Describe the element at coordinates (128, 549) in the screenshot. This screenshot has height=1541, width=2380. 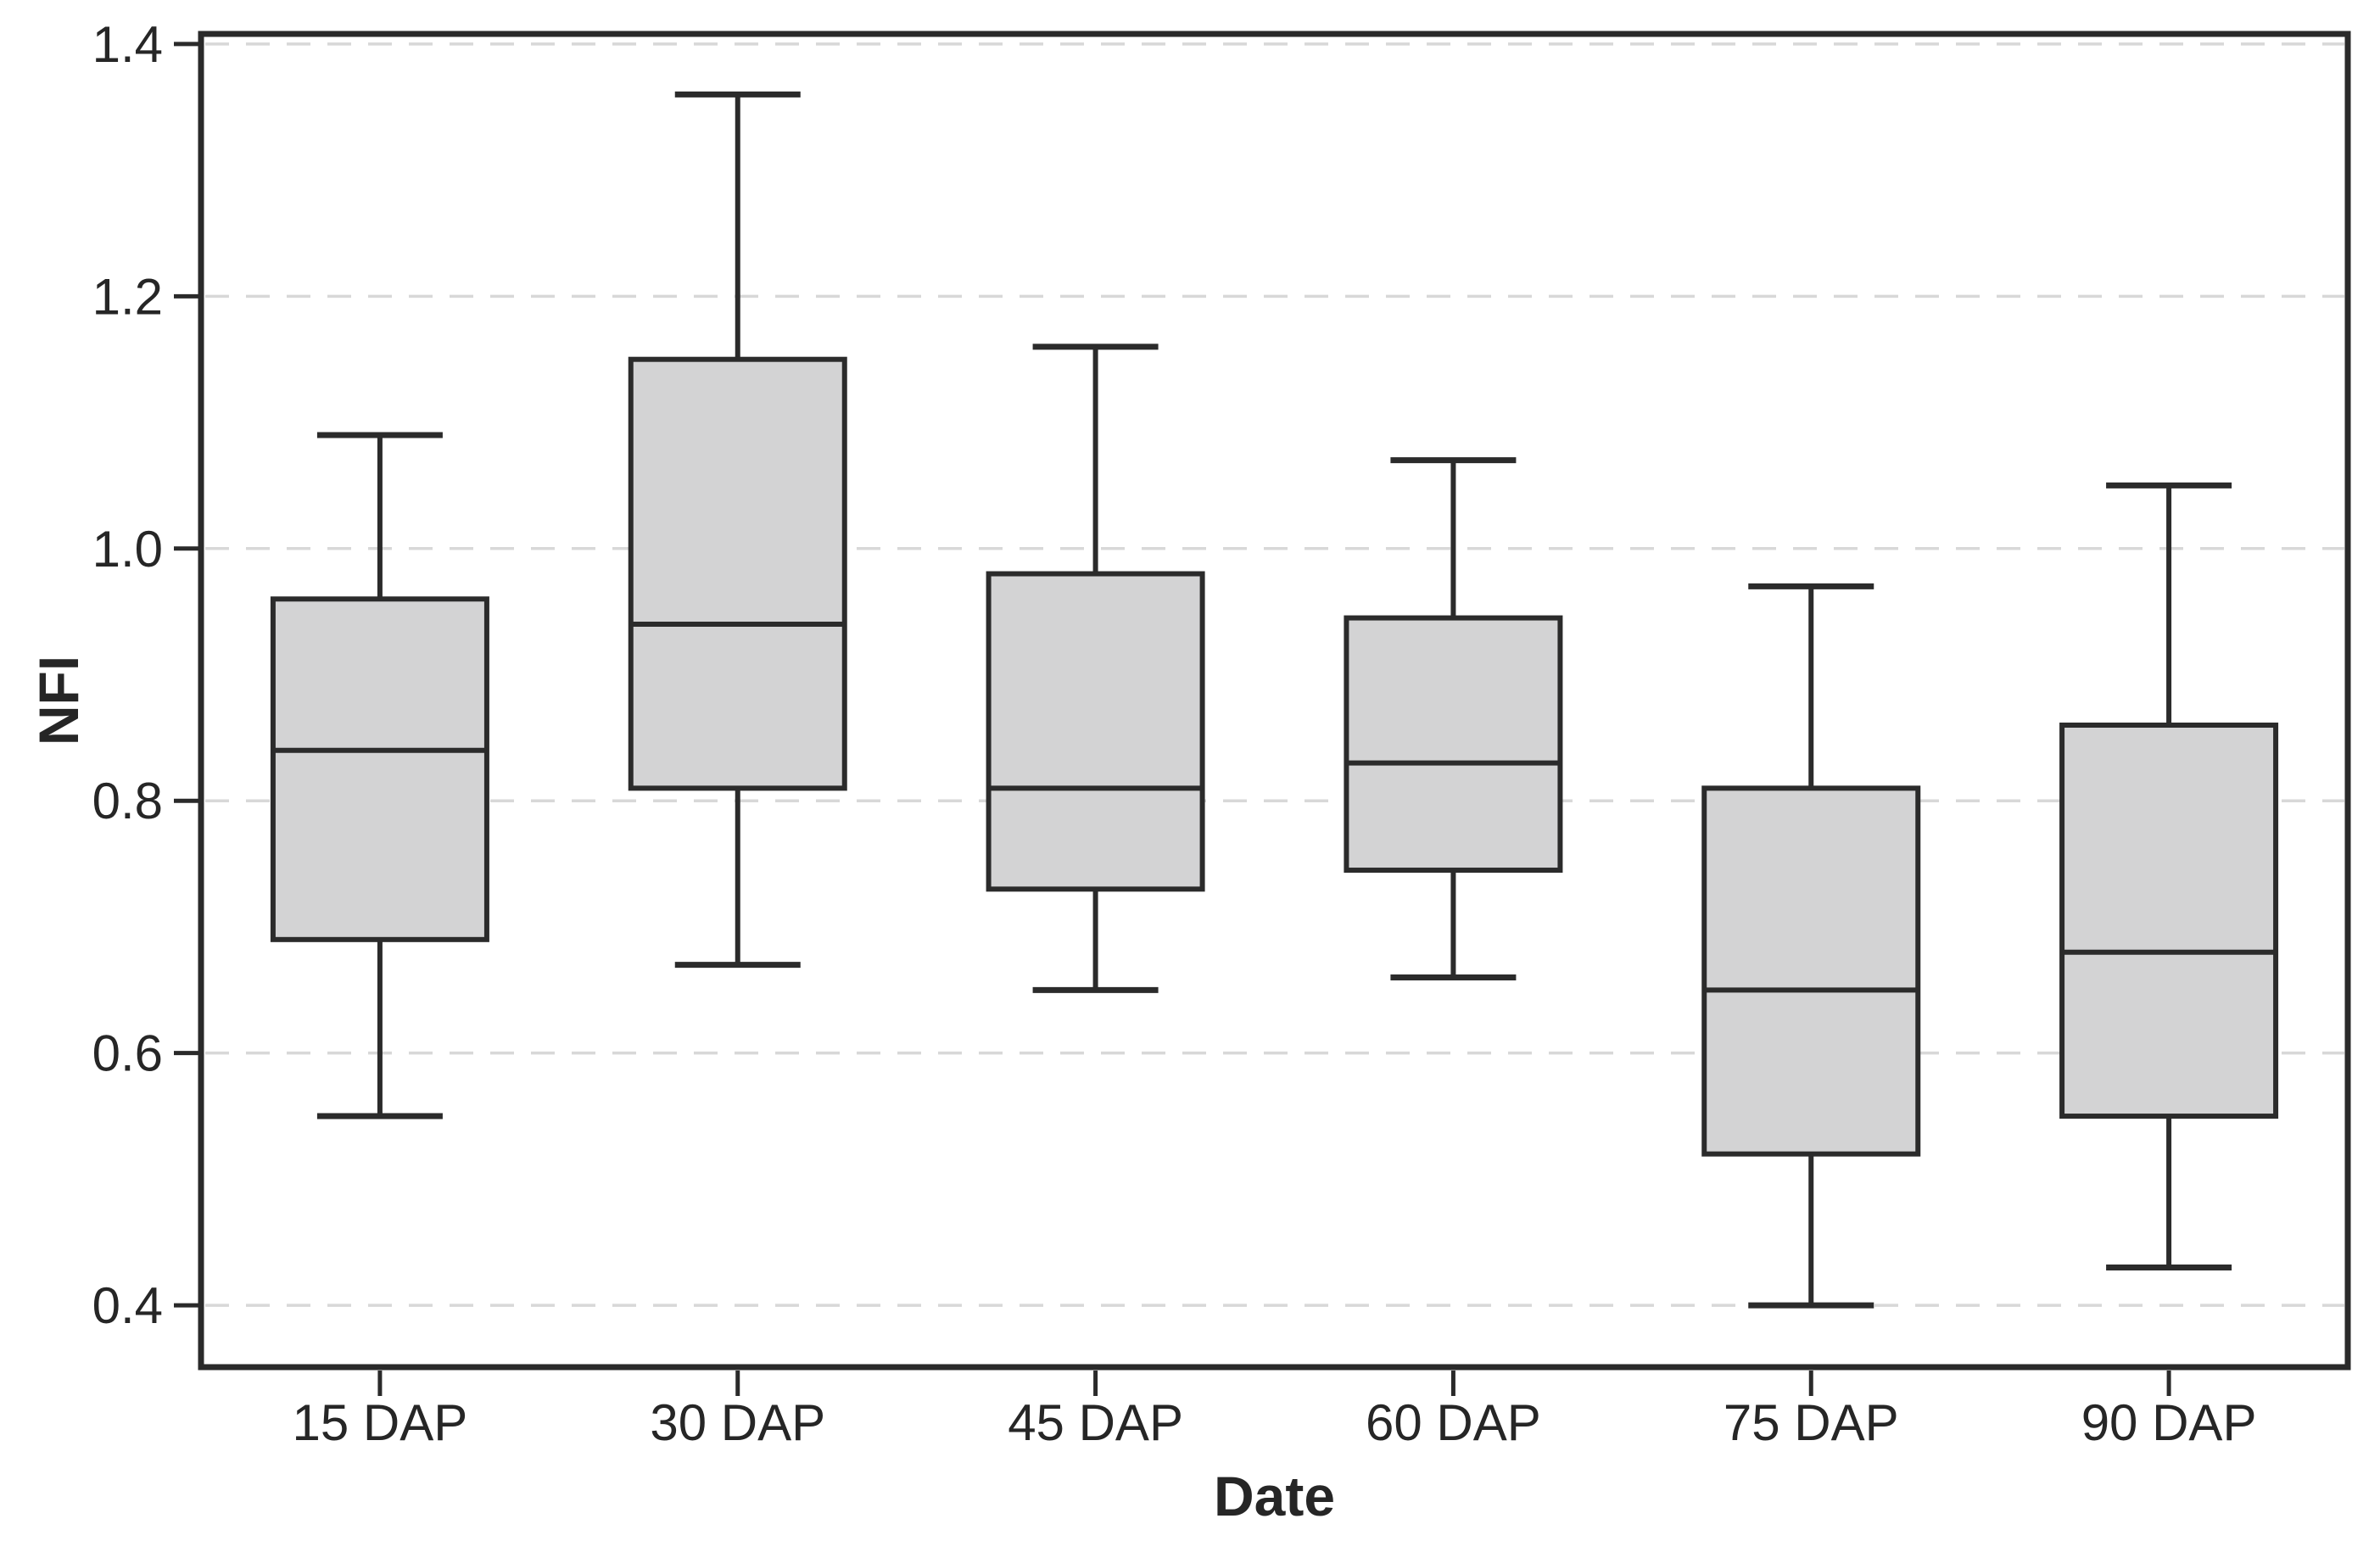
I see `y-tick-label-1.0: 1.0` at that location.